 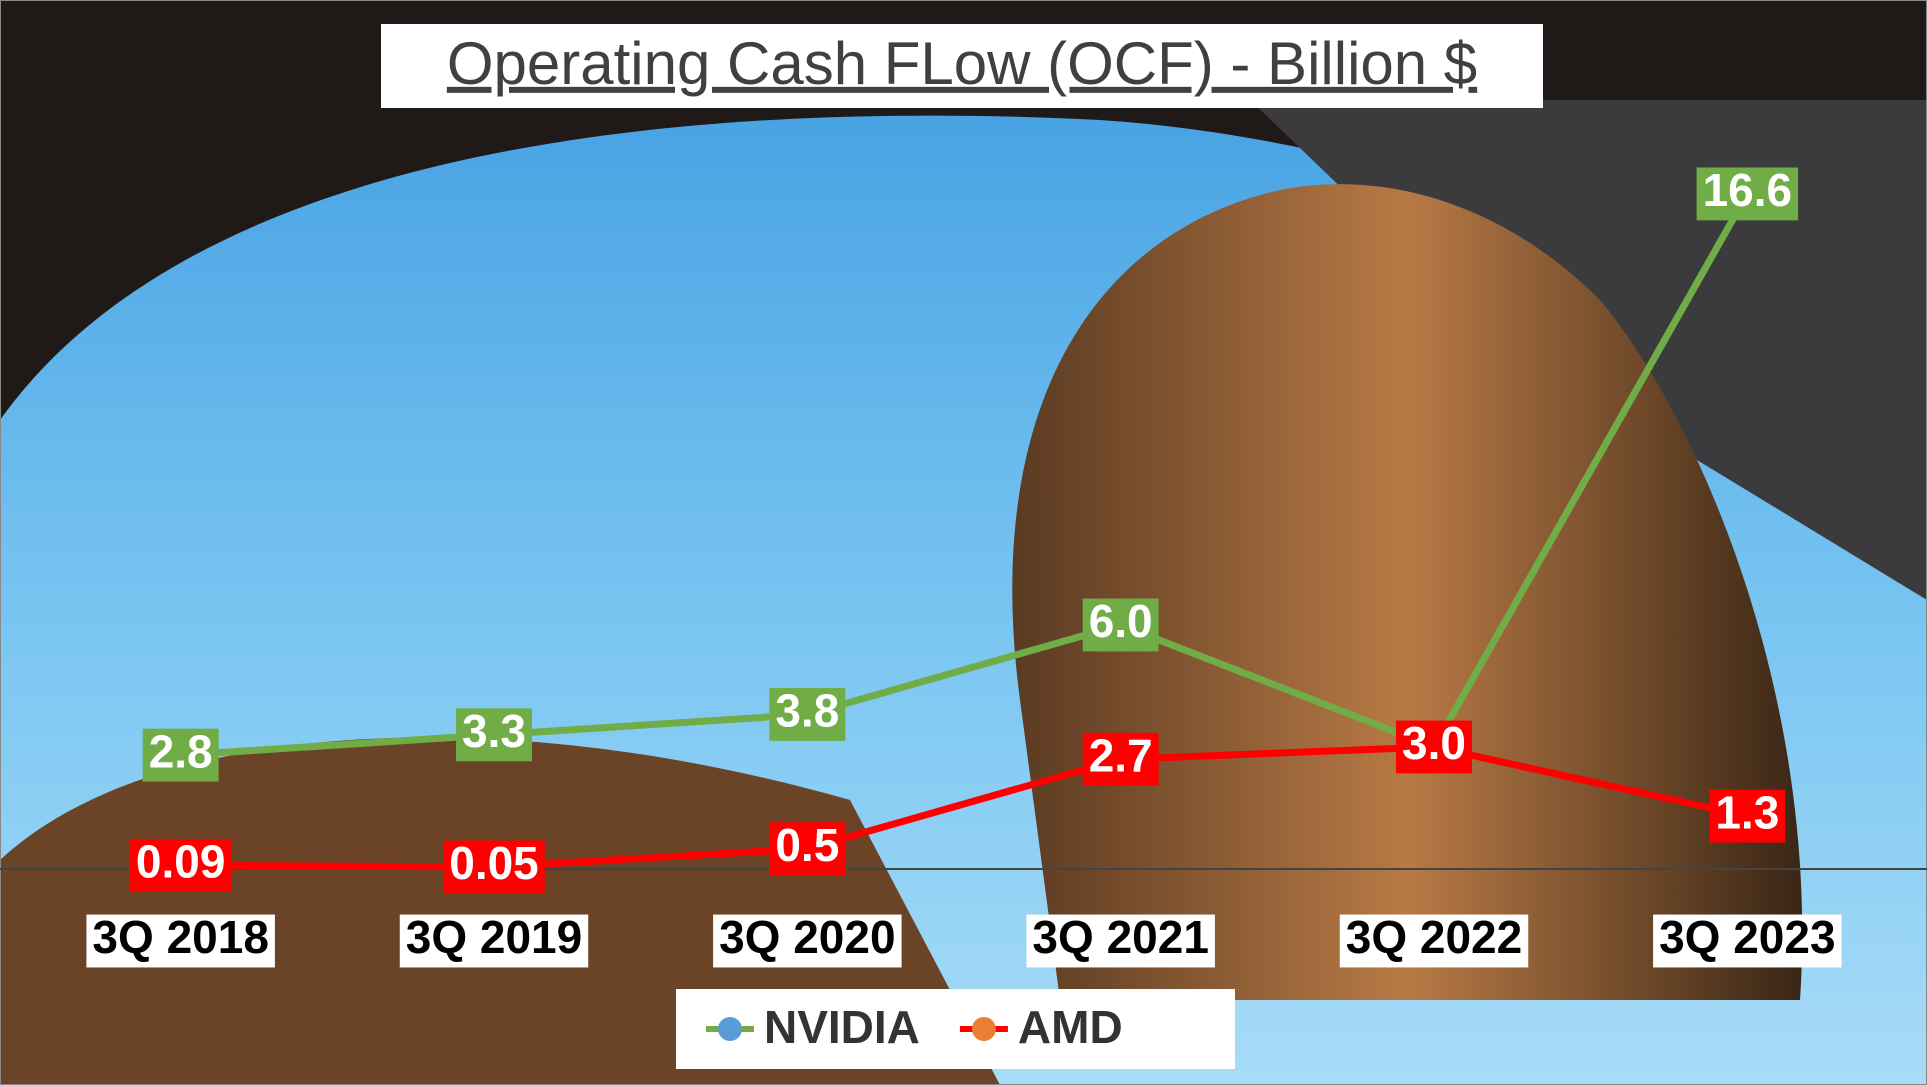 What do you see at coordinates (1121, 621) in the screenshot?
I see `data-label: 6.0` at bounding box center [1121, 621].